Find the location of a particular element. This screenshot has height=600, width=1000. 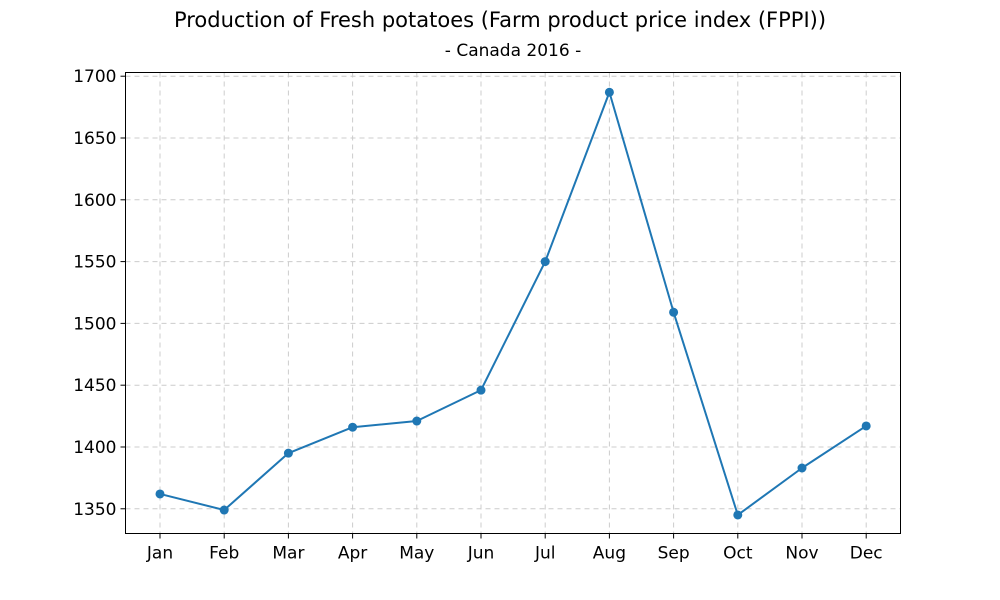

x-tick-label: Aug is located at coordinates (609, 554).